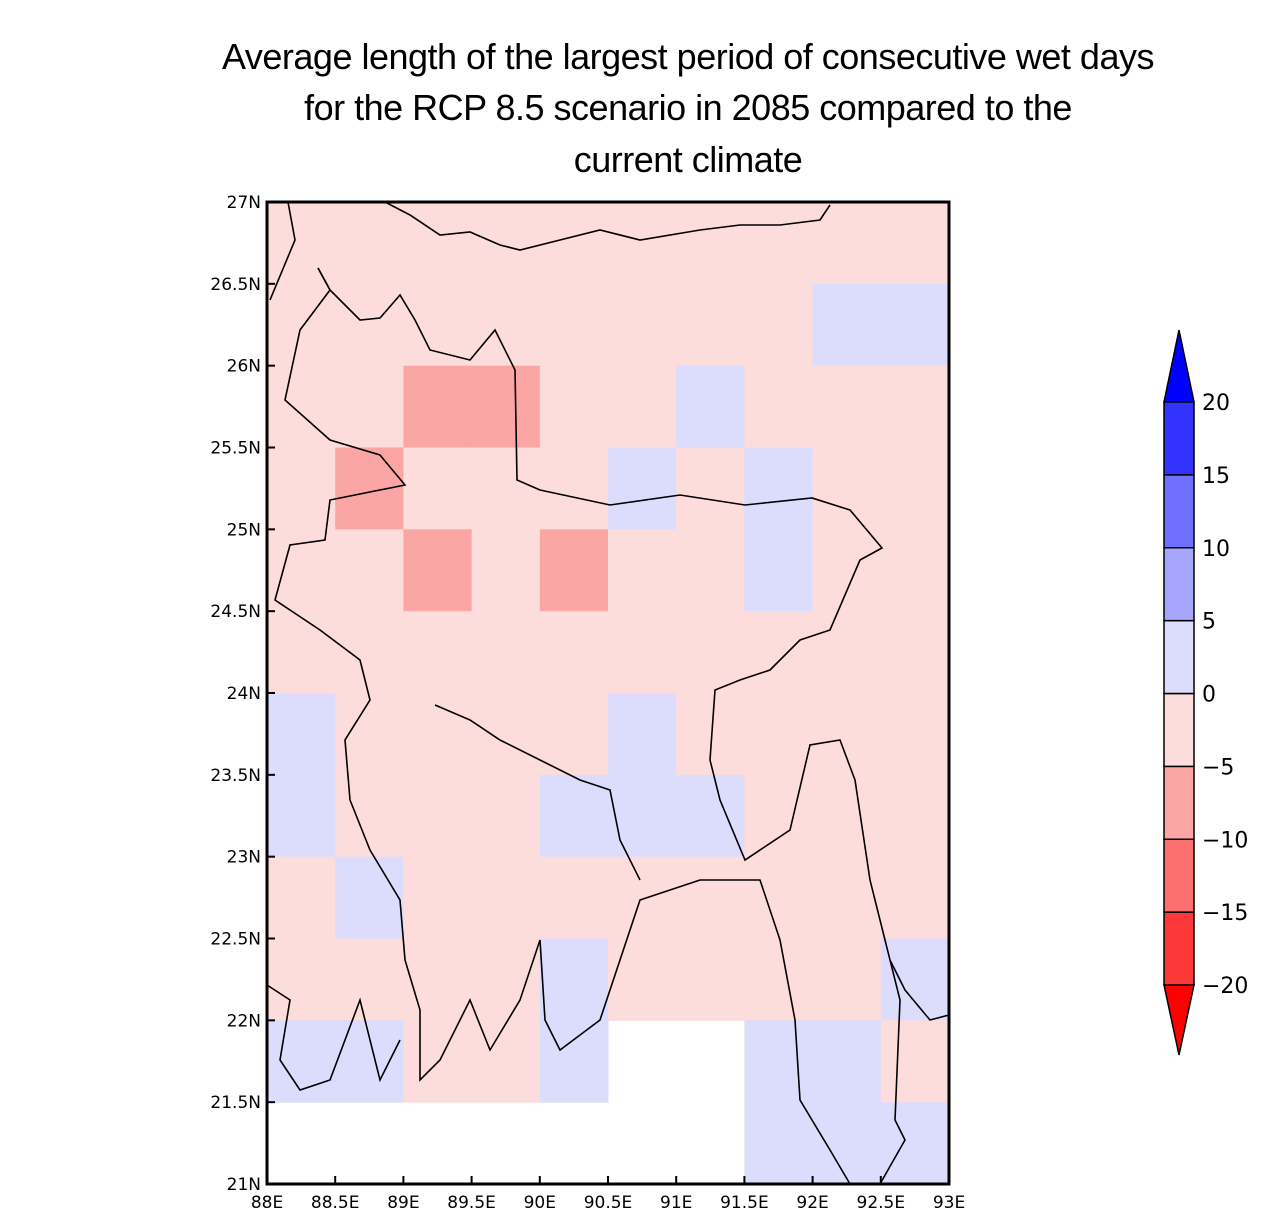  What do you see at coordinates (244, 858) in the screenshot?
I see `y-tick-label: 23N` at bounding box center [244, 858].